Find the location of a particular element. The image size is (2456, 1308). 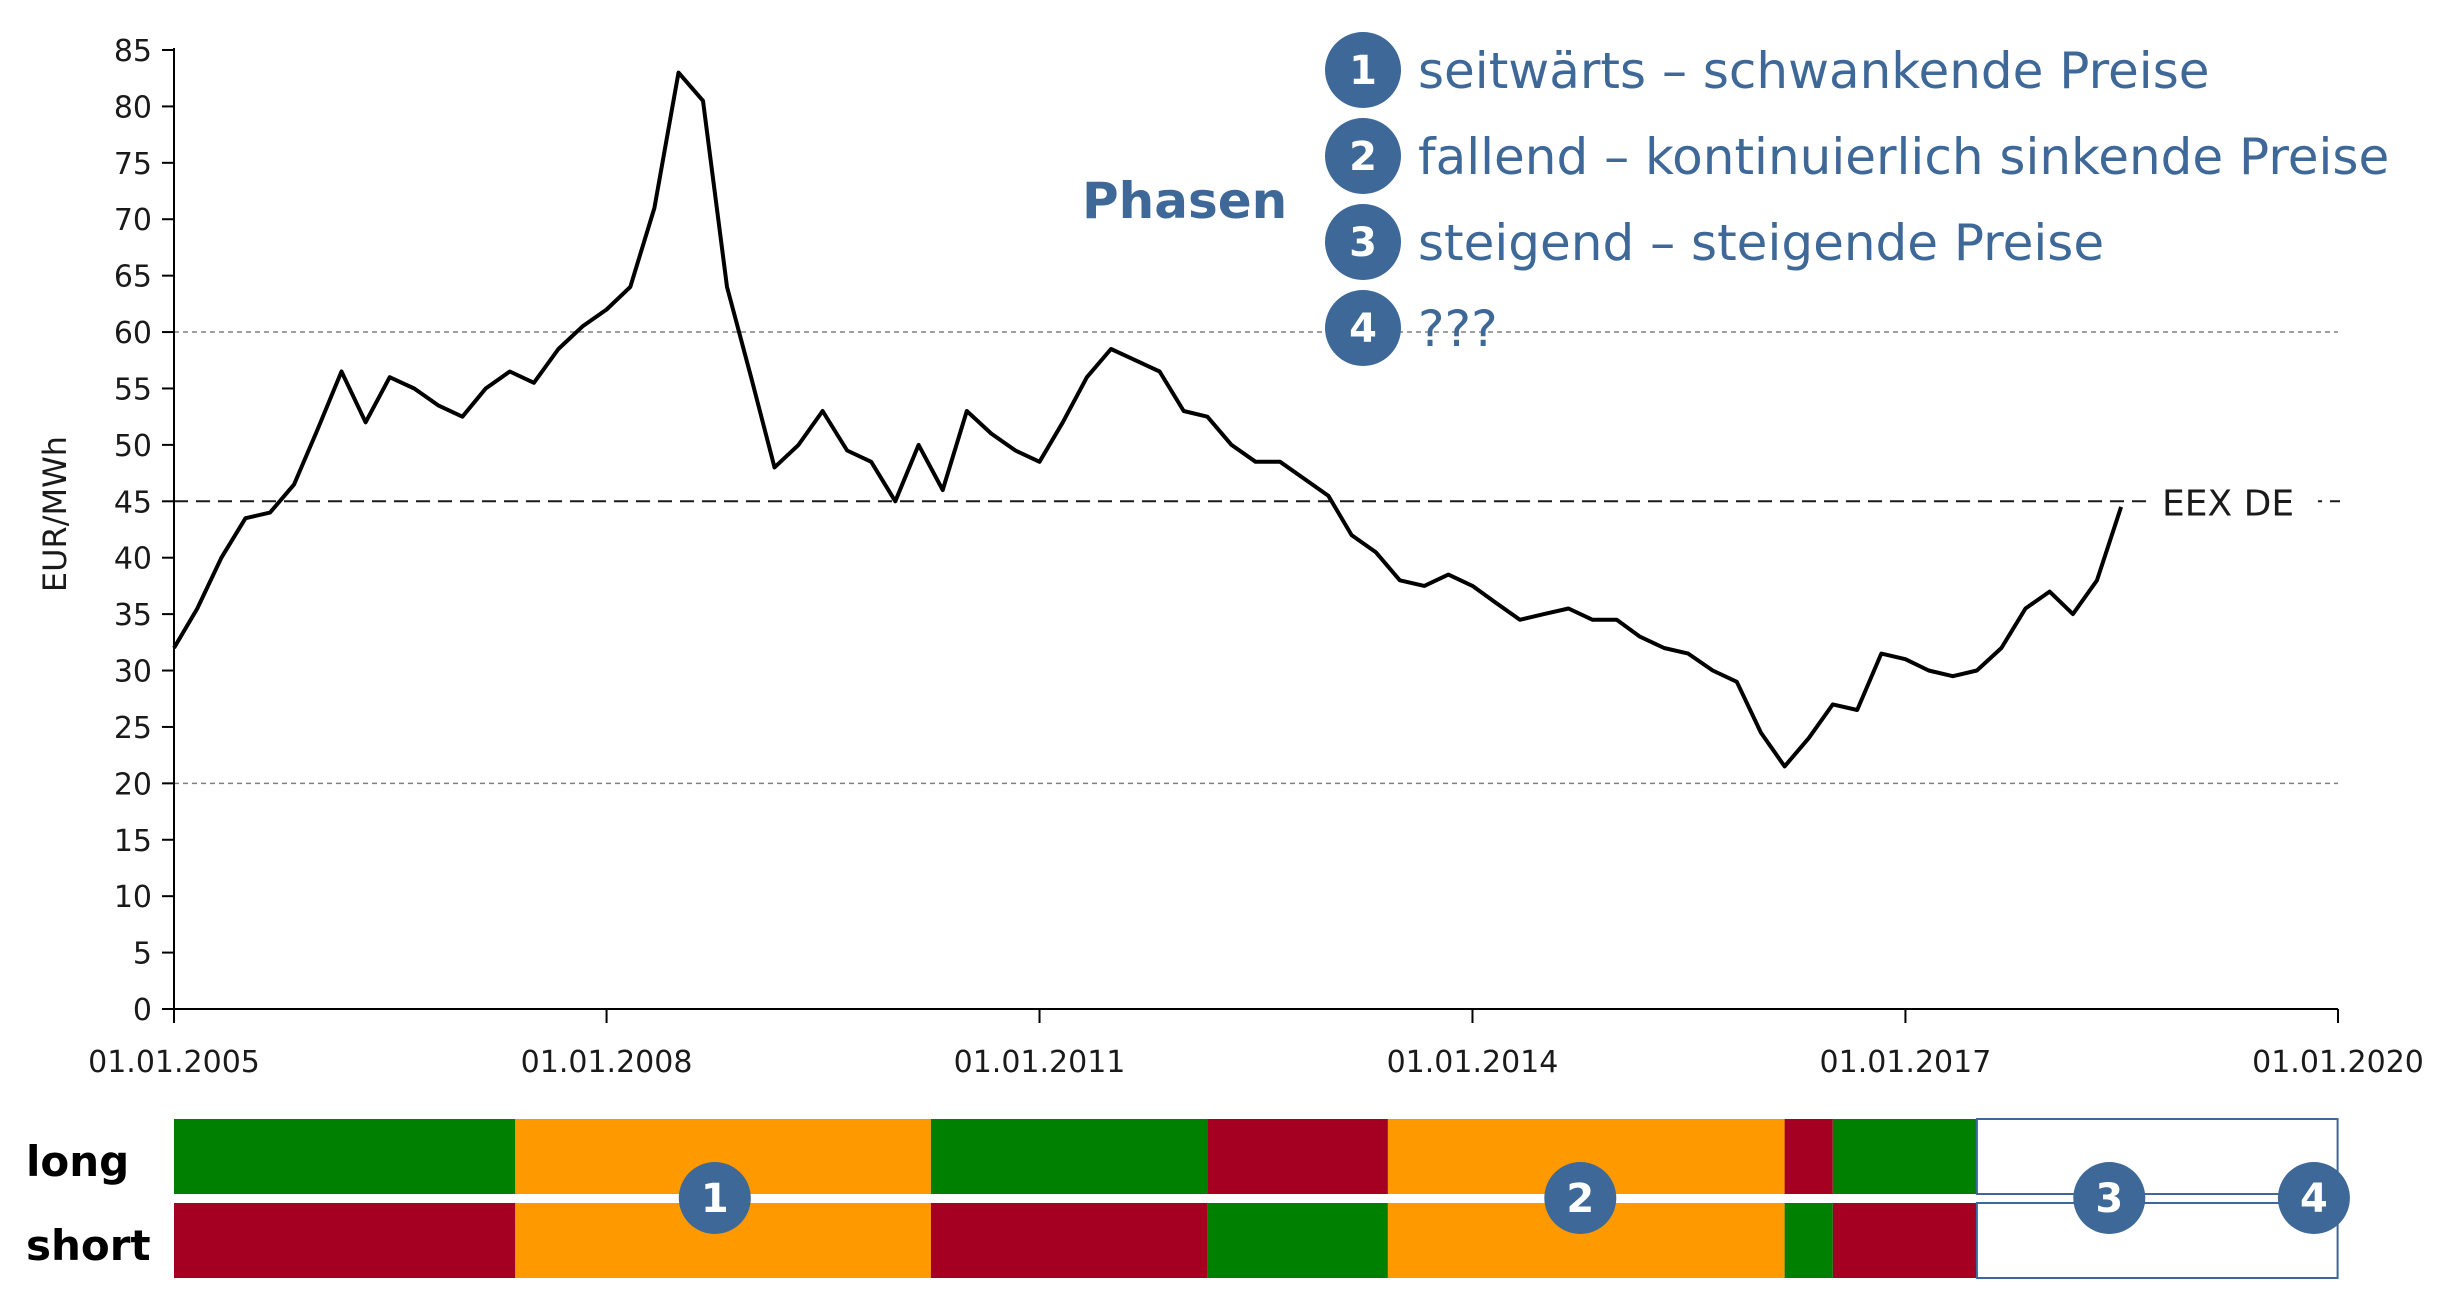

y-tick-label: 70 is located at coordinates (133, 220).